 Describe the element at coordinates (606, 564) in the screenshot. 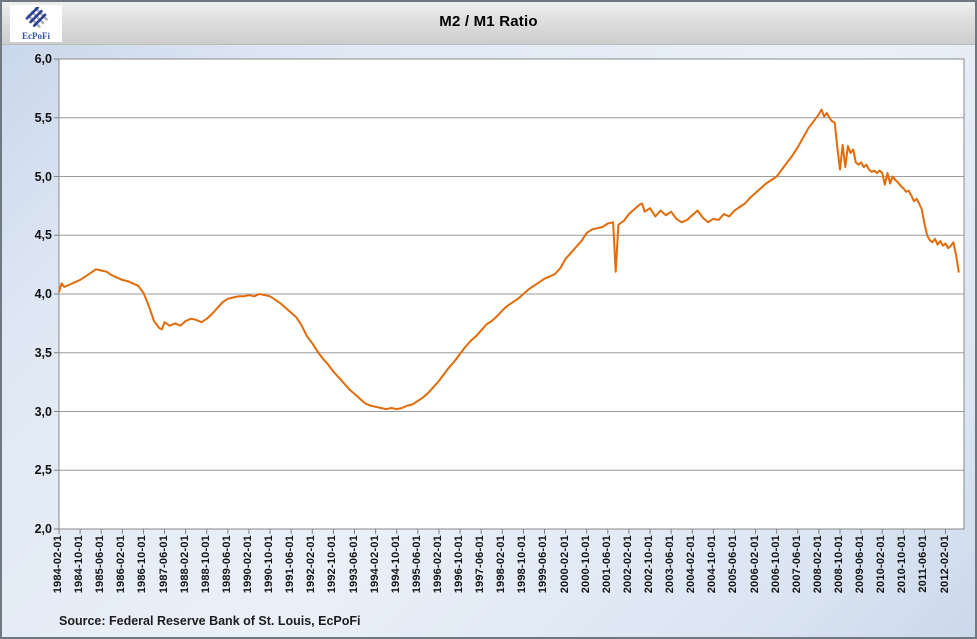

I see `x-axis-label: 2001-06-01` at that location.